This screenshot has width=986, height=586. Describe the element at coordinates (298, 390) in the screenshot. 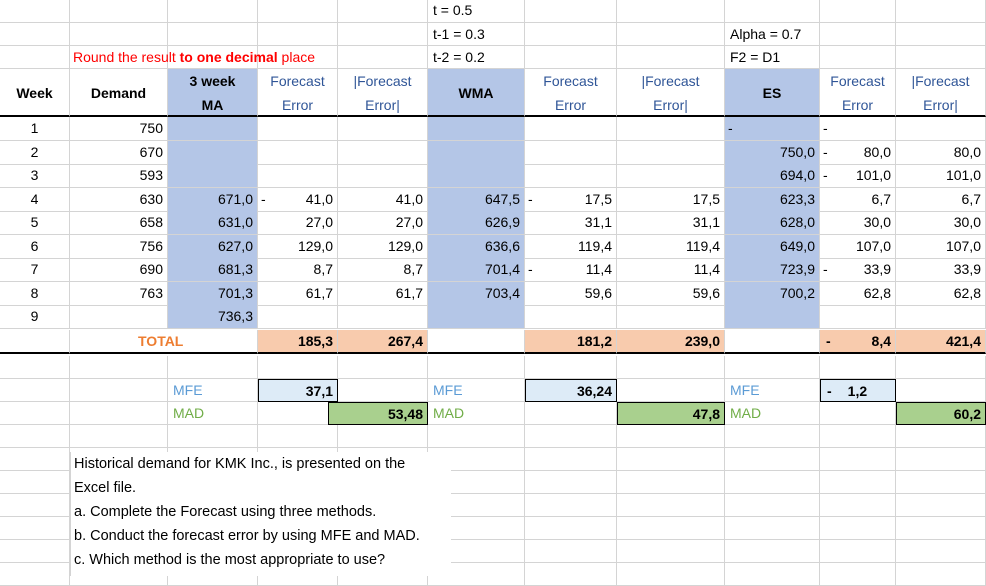

I see `ma-mfe-value: 37,1` at that location.